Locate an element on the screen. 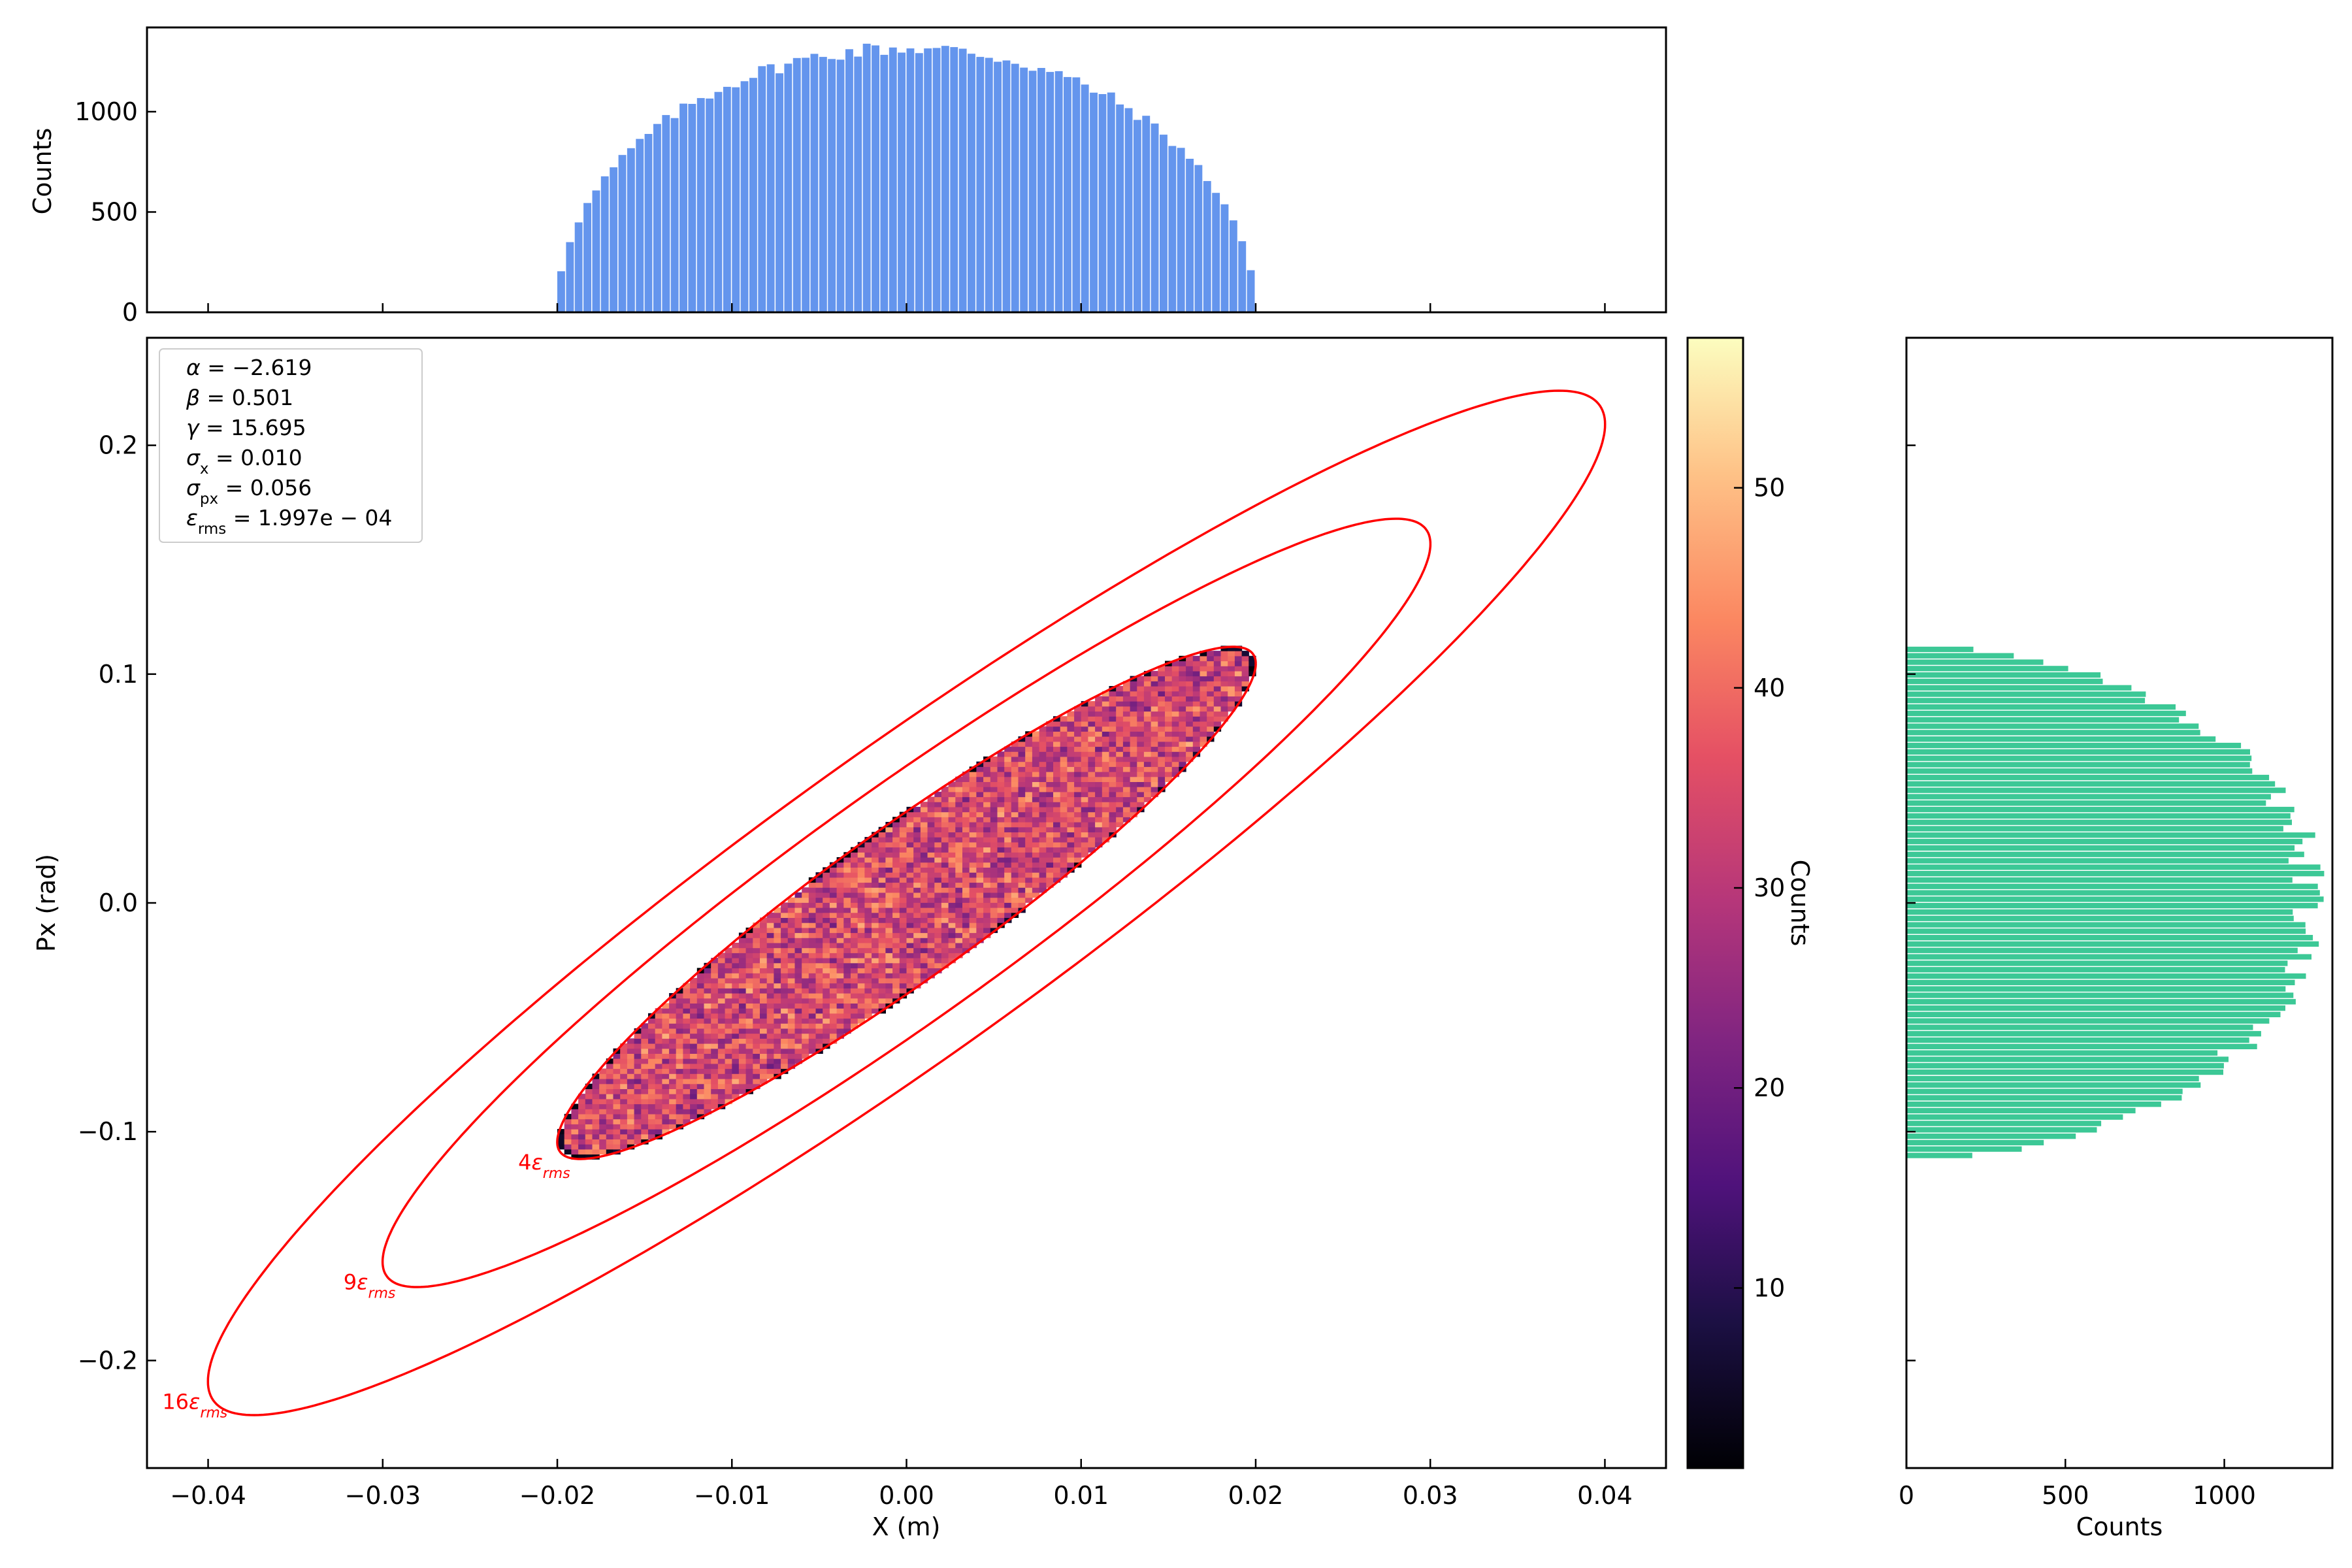 Image resolution: width=2352 pixels, height=1568 pixels. twiss-stat-line: α = −2.619 is located at coordinates (249, 367).